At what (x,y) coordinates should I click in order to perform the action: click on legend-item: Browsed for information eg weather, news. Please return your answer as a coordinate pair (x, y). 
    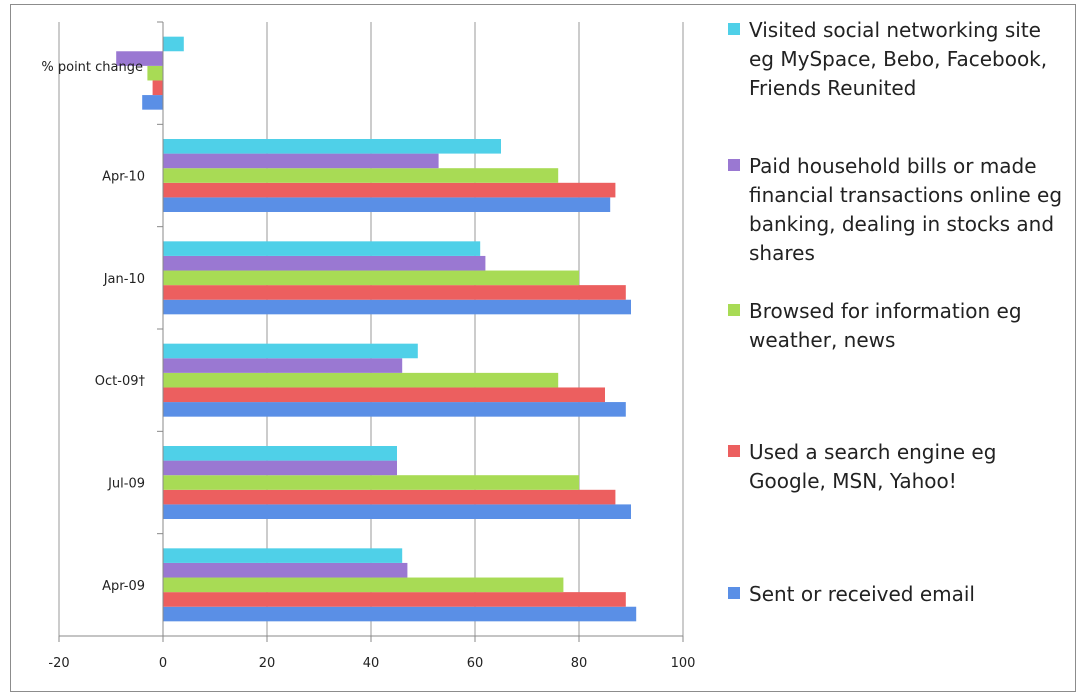
    Looking at the image, I should click on (897, 326).